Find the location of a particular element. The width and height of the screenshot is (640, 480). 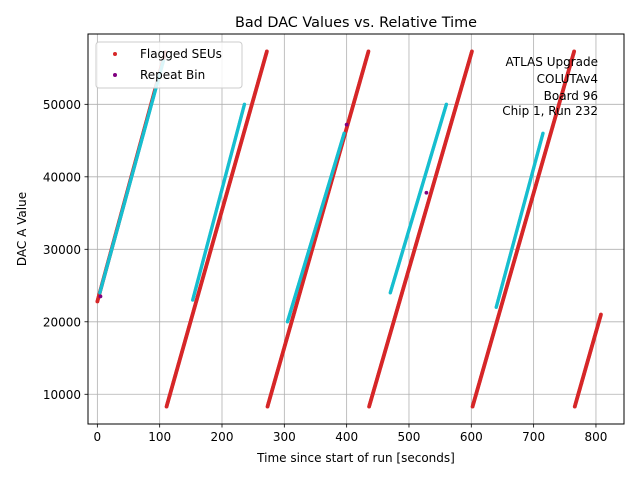

y-axis-label: DAC A Value is located at coordinates (22, 229).